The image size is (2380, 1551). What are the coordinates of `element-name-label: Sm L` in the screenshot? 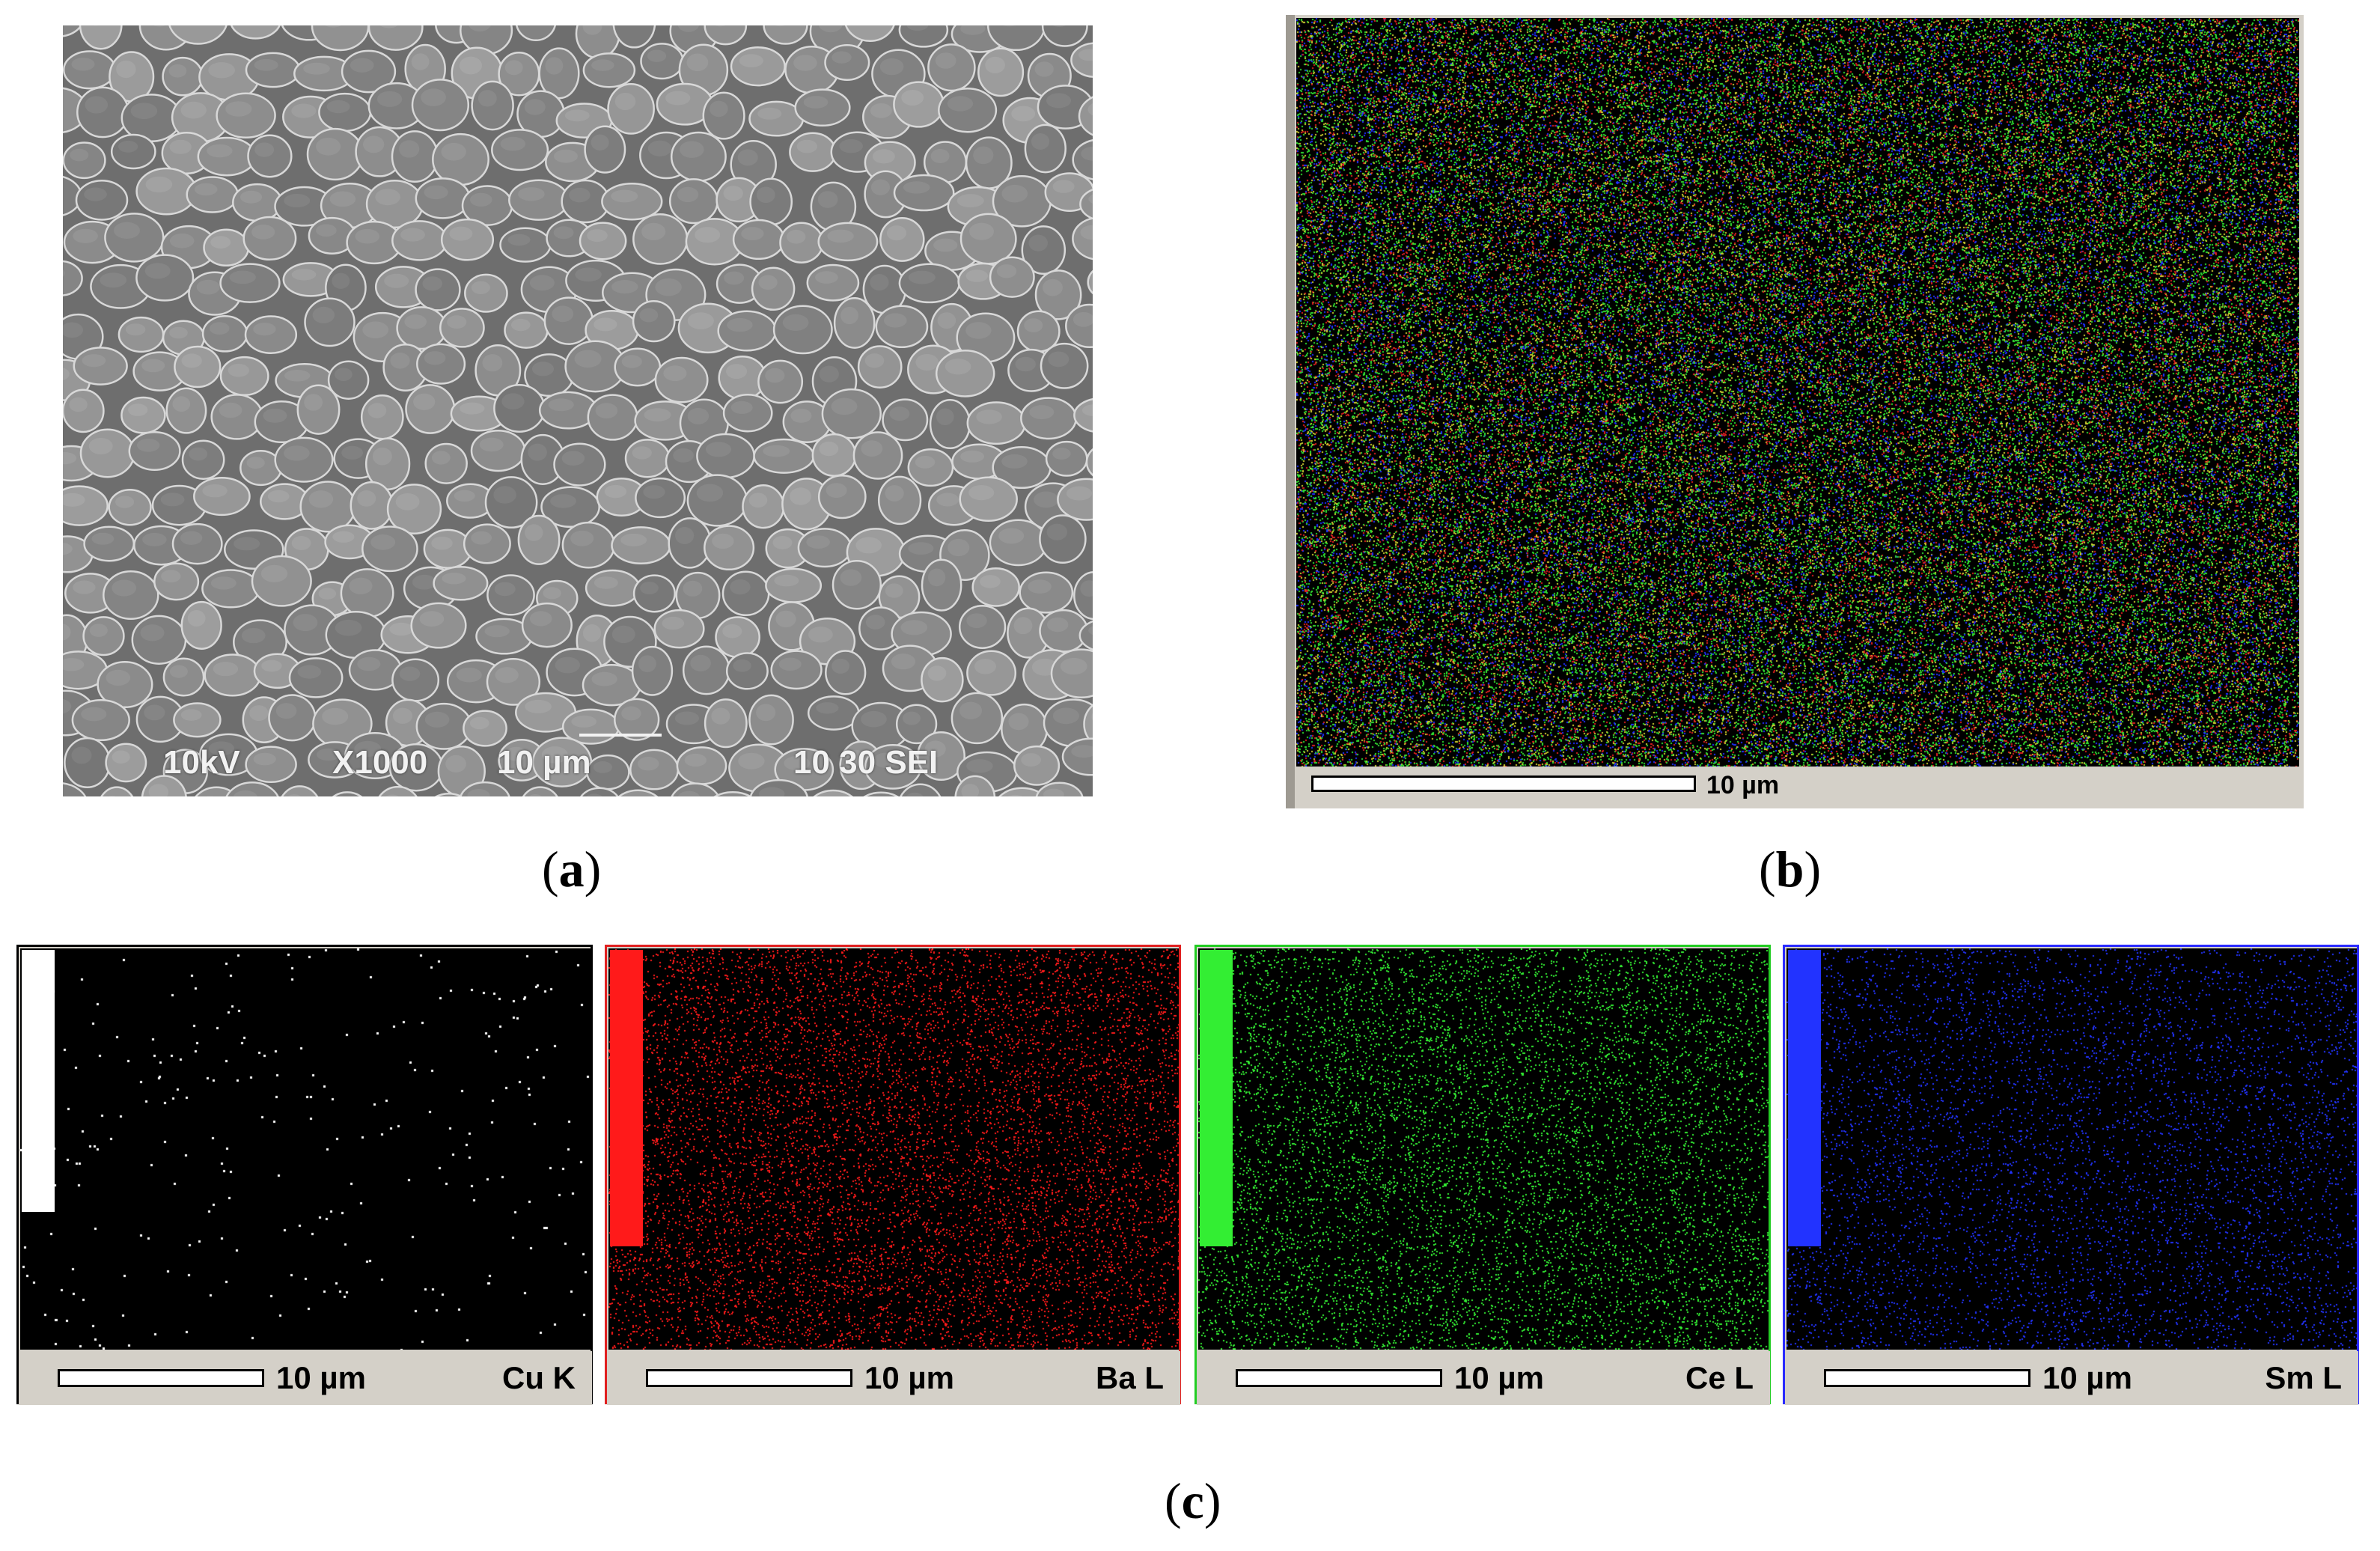 It's located at (2303, 1377).